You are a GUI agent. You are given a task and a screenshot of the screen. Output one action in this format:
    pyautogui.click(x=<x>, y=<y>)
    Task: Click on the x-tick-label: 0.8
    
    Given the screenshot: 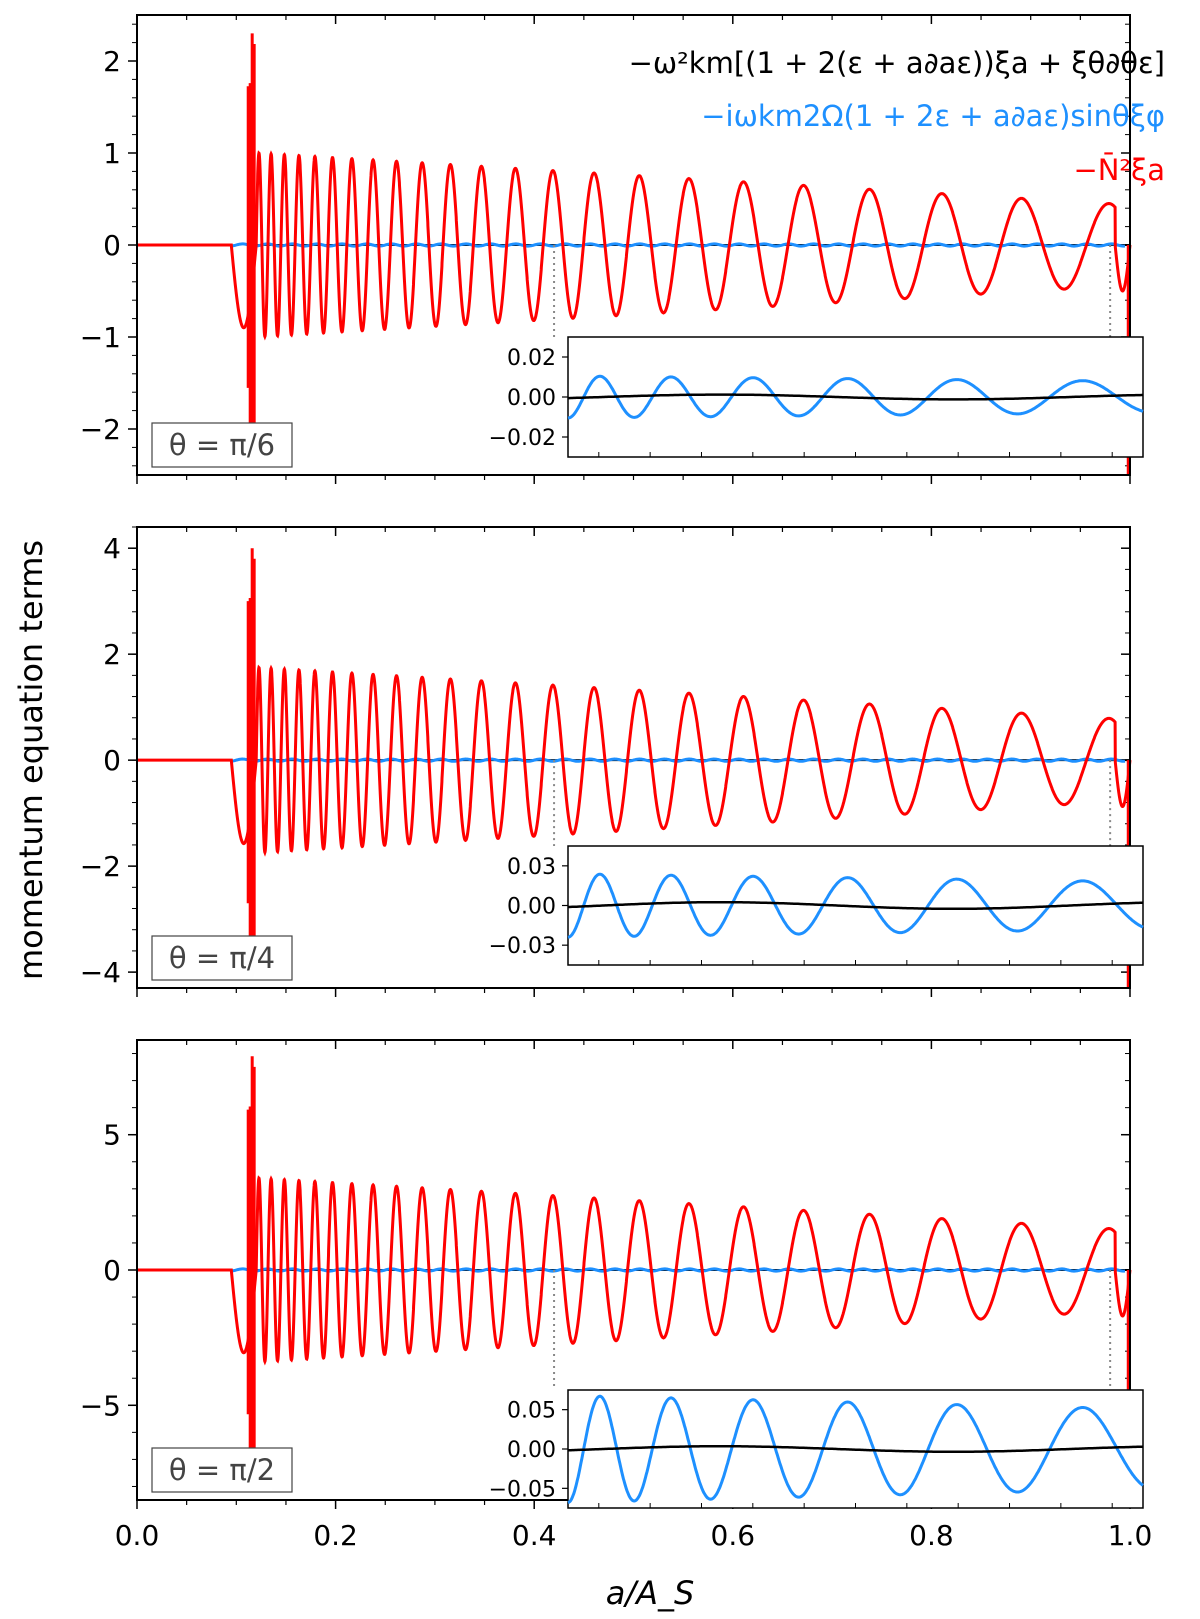 What is the action you would take?
    pyautogui.click(x=931, y=1535)
    